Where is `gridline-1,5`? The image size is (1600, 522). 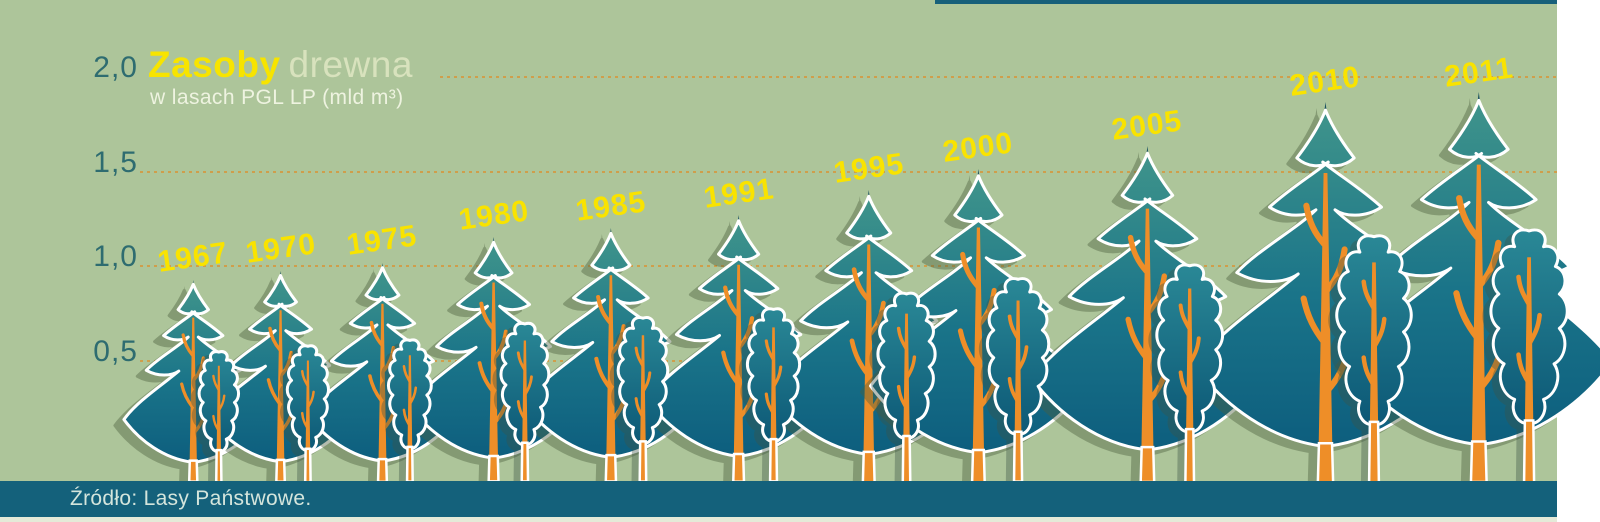 gridline-1,5 is located at coordinates (848, 172).